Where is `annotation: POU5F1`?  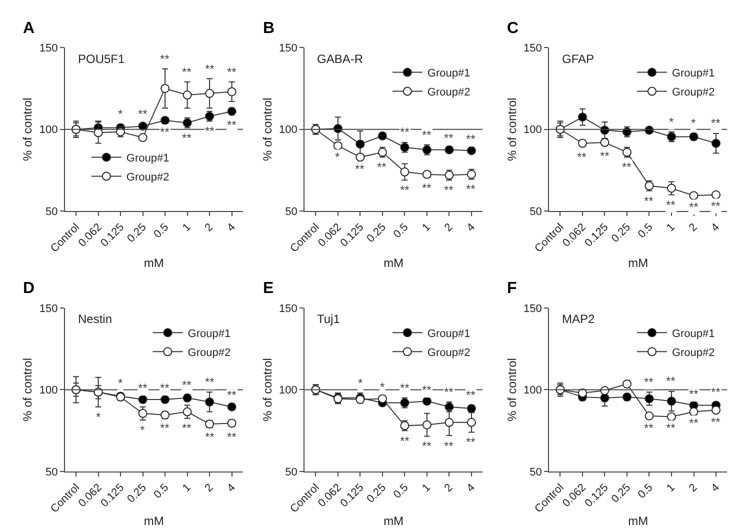 annotation: POU5F1 is located at coordinates (102, 59).